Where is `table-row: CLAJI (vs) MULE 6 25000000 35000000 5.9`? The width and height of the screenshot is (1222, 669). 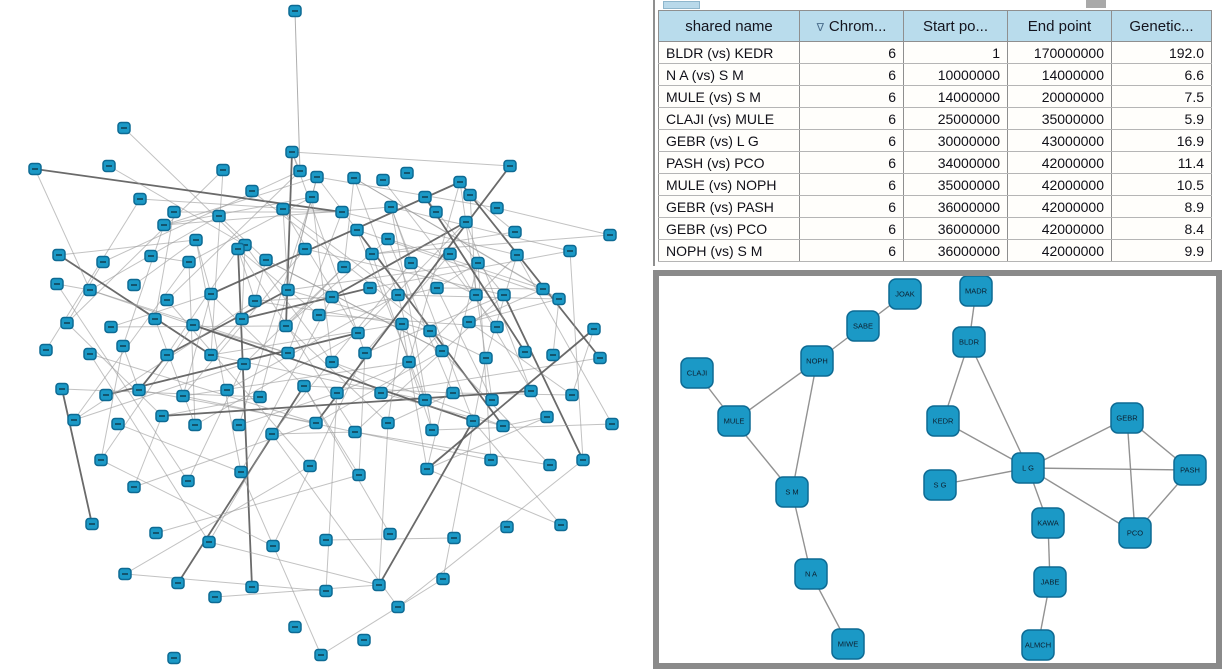
table-row: CLAJI (vs) MULE 6 25000000 35000000 5.9 is located at coordinates (935, 118).